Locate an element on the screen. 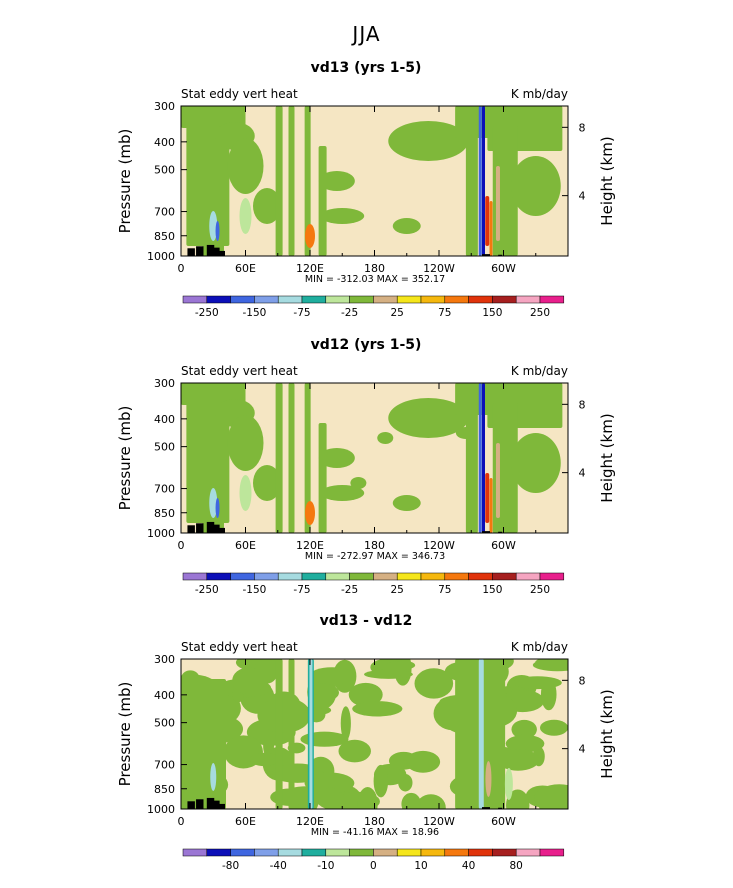 This screenshot has height=888, width=733. y2-axis-label: Height (km) is located at coordinates (607, 733).